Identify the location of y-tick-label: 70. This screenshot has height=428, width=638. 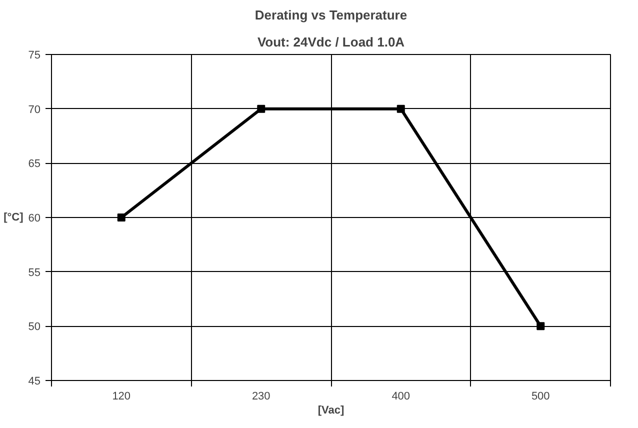
(34, 110).